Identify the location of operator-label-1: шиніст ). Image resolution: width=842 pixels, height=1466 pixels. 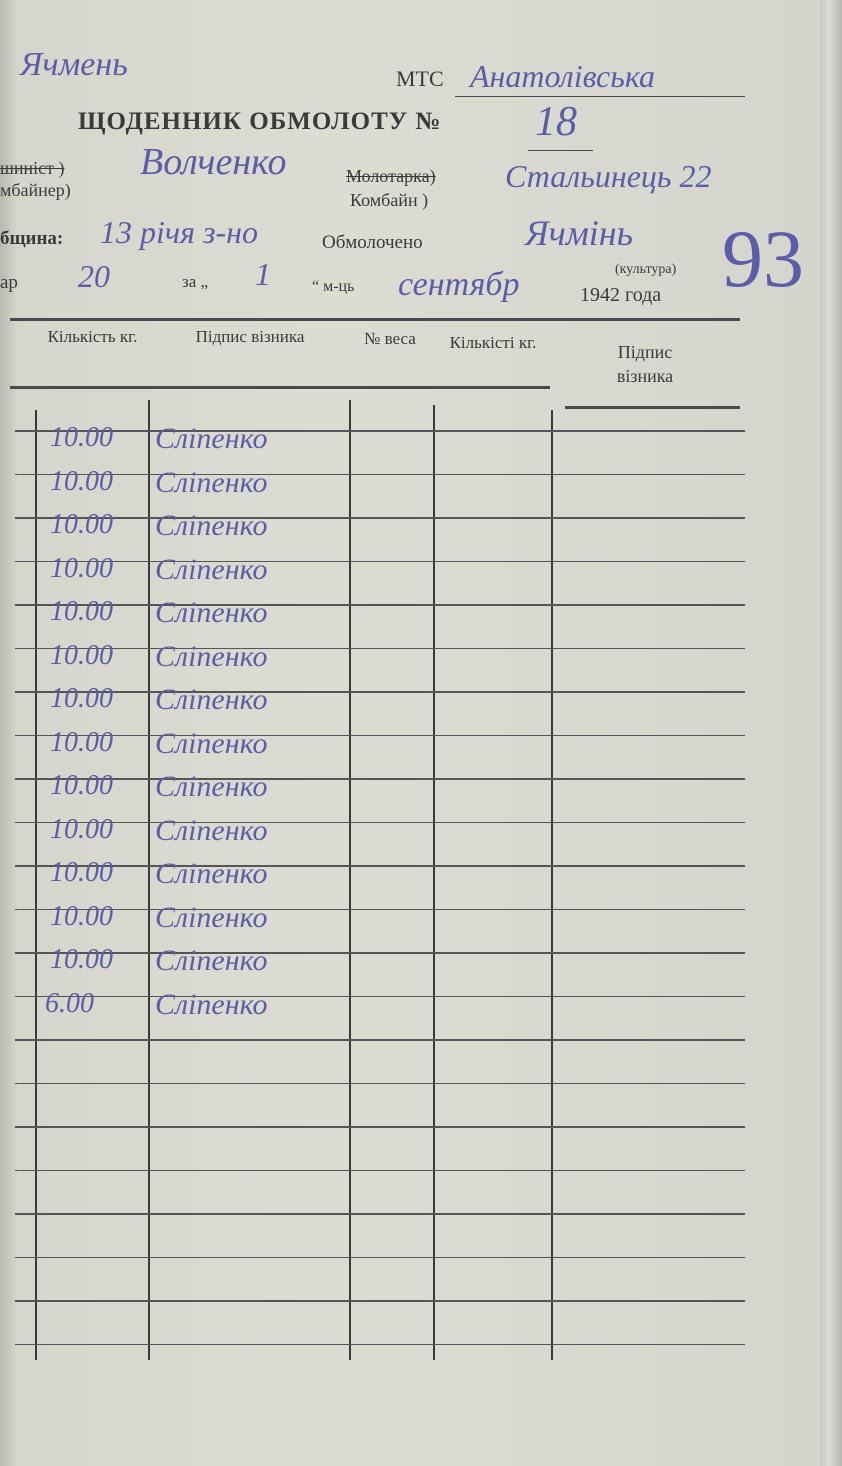
(32, 168).